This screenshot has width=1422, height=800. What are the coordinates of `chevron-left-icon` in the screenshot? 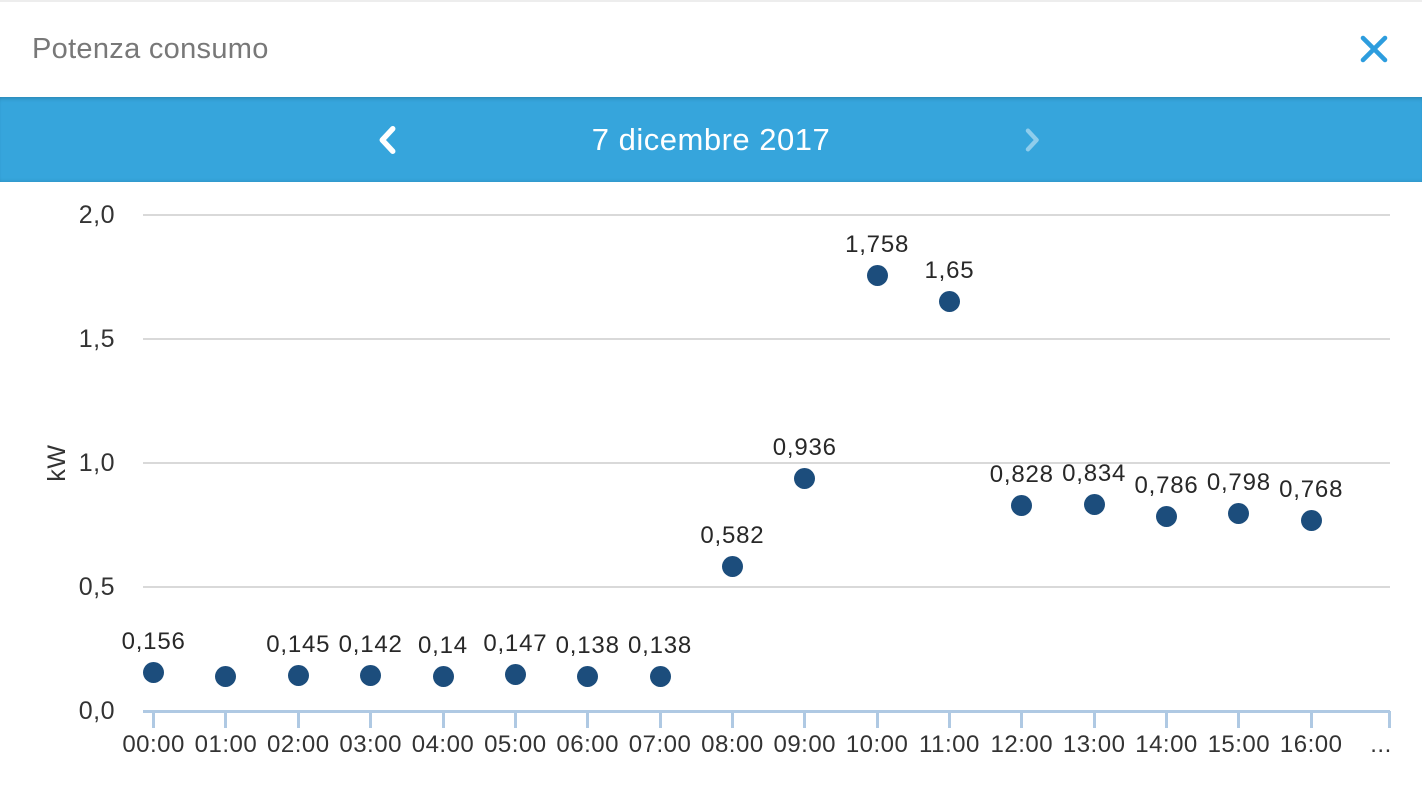 It's located at (387, 139).